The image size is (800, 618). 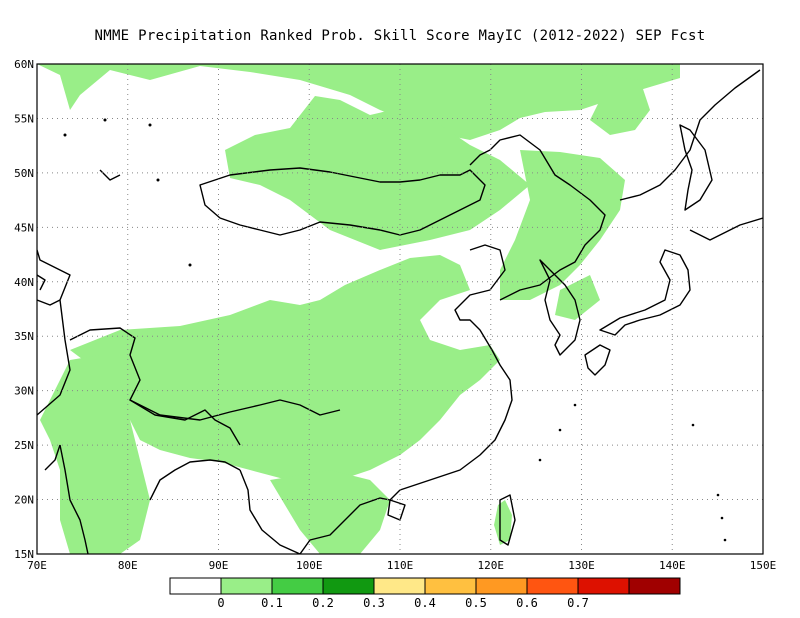 I want to click on legend-label: 0.4, so click(x=425, y=603).